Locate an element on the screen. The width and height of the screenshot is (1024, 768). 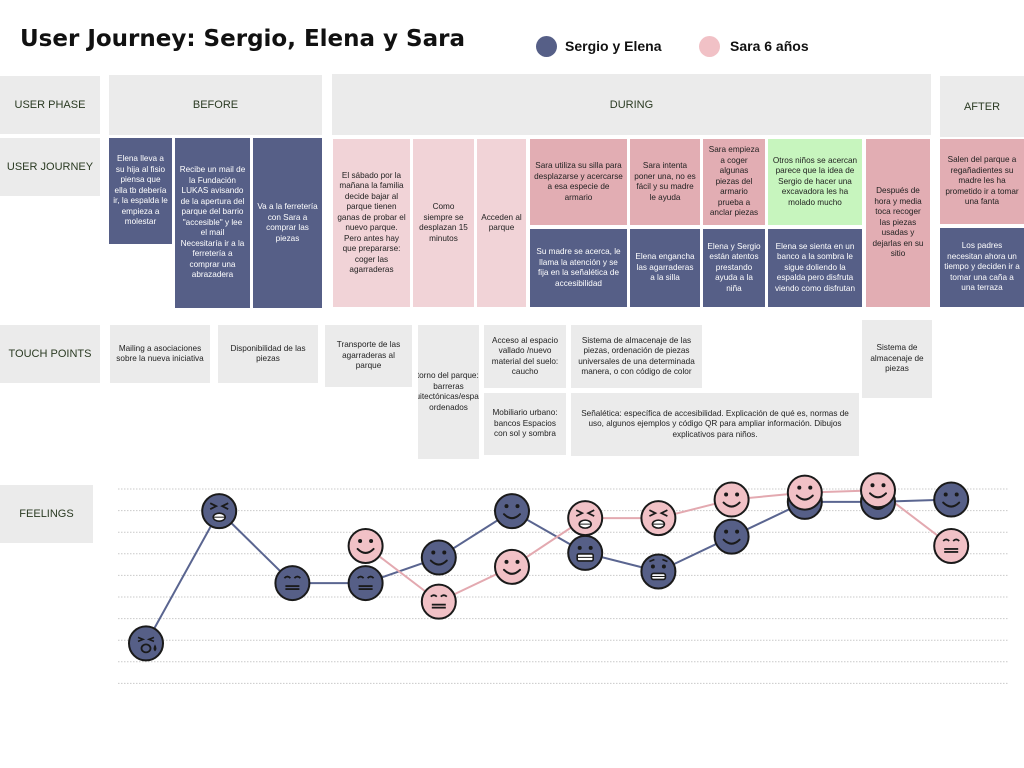
phase-after: AFTER is located at coordinates (982, 106).